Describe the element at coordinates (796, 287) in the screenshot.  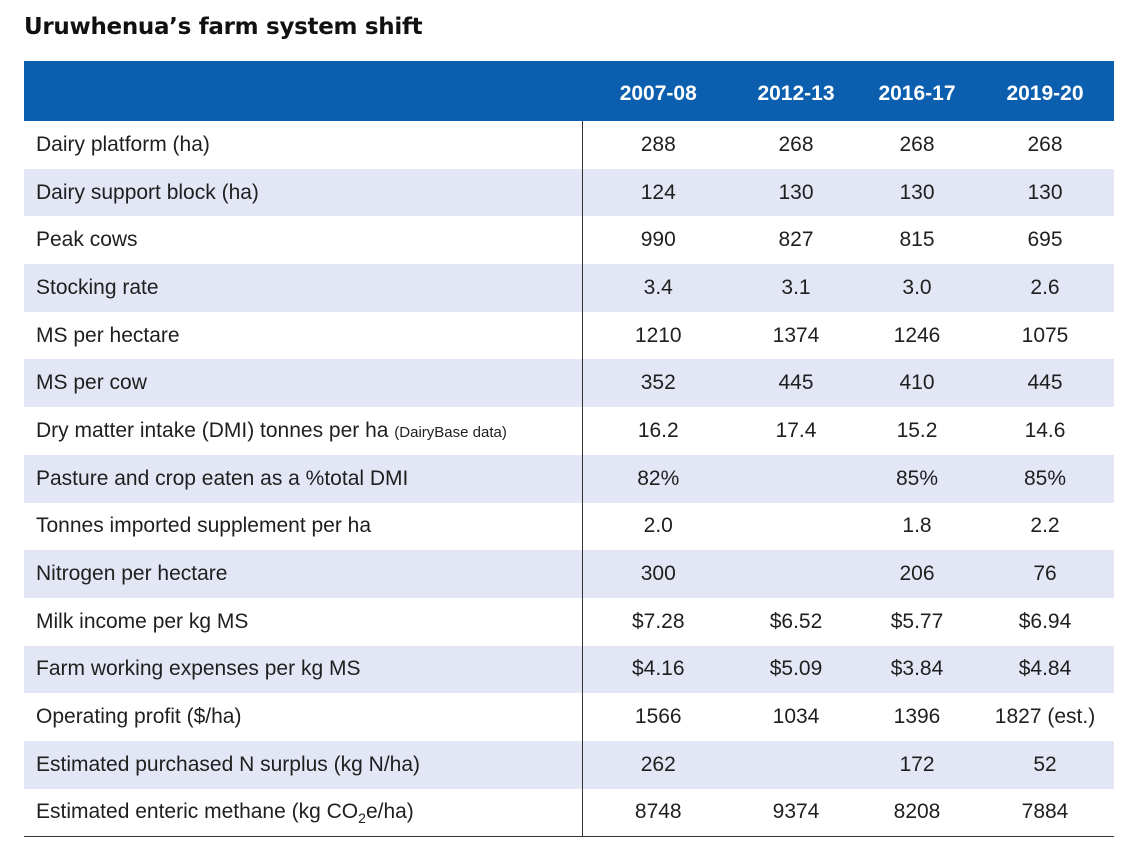
I see `row-value: 3.1` at that location.